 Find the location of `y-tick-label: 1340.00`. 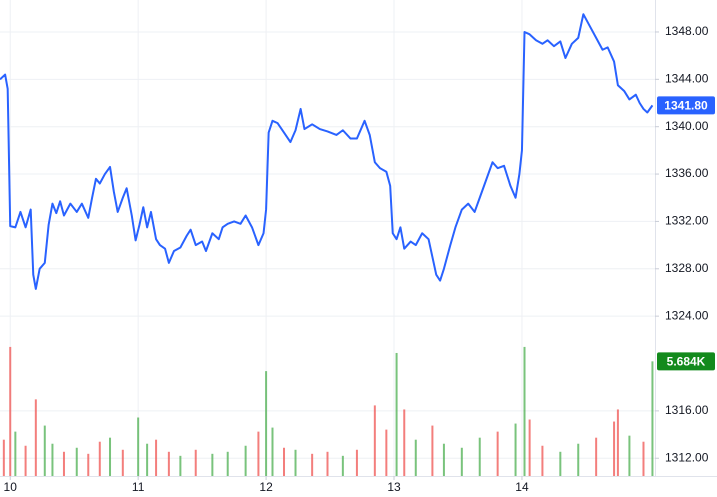

y-tick-label: 1340.00 is located at coordinates (687, 126).